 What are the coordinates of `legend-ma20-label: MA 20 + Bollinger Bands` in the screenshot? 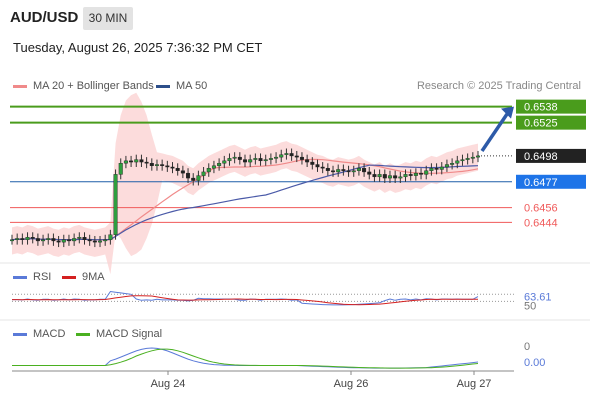 It's located at (93, 86).